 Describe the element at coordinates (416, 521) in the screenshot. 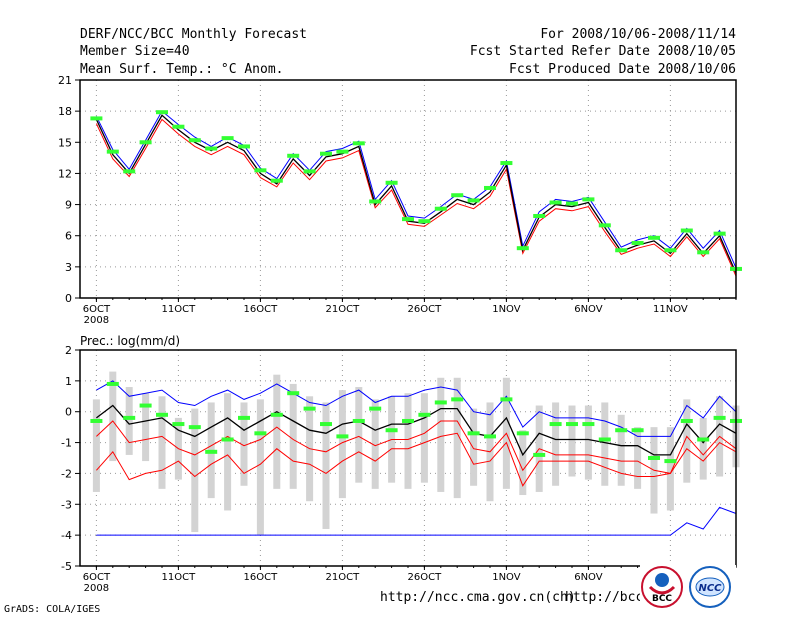

I see `prec-min-line` at that location.